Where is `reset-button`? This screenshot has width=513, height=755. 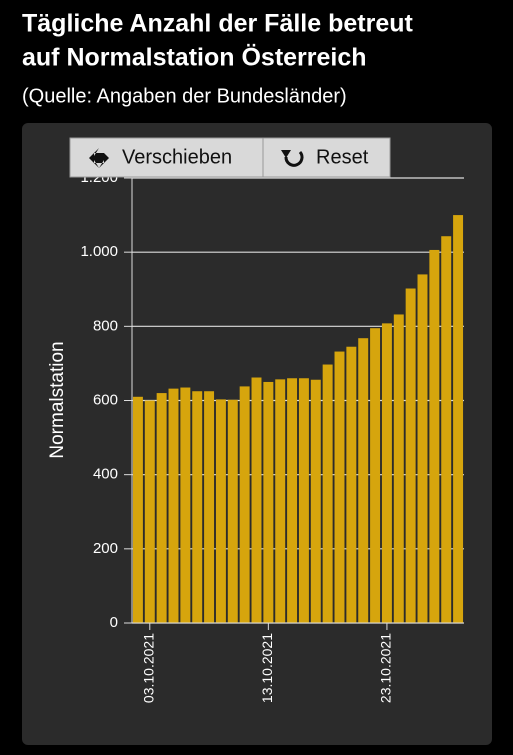 reset-button is located at coordinates (326, 157).